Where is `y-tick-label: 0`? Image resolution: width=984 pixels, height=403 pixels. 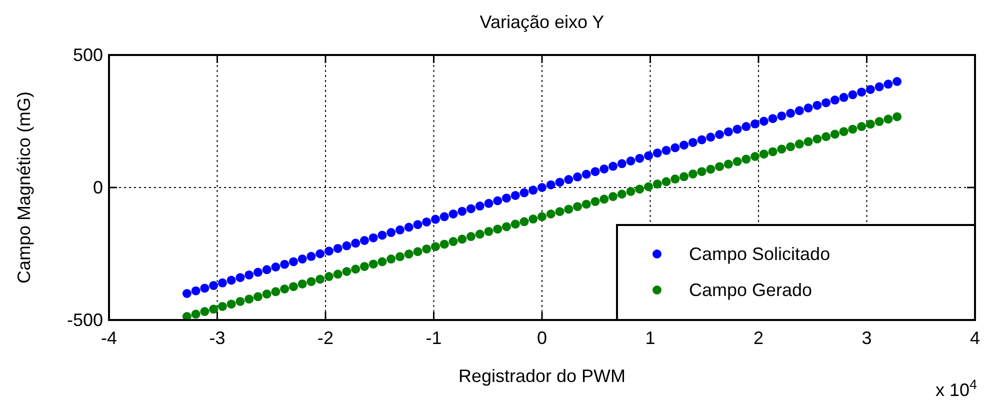 y-tick-label: 0 is located at coordinates (97, 188).